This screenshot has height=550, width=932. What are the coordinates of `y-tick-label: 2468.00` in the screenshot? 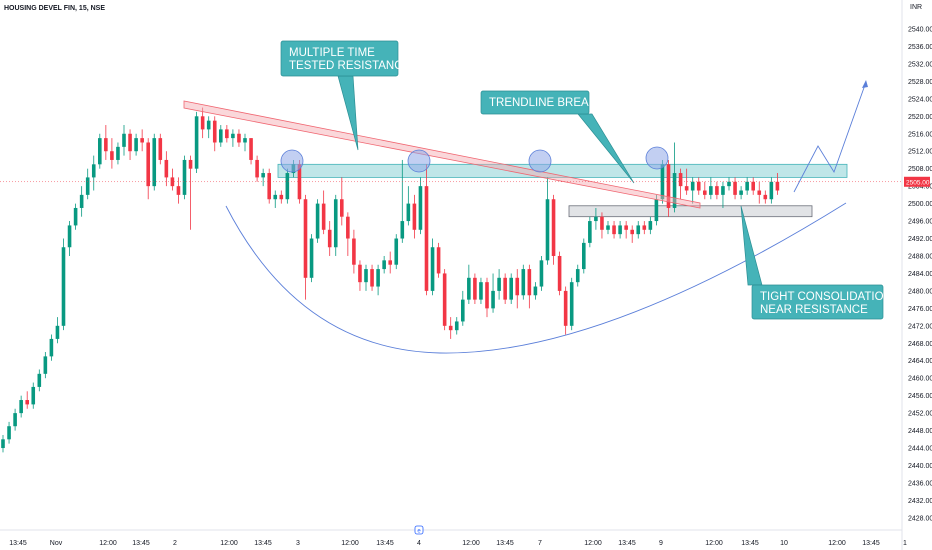 It's located at (920, 344).